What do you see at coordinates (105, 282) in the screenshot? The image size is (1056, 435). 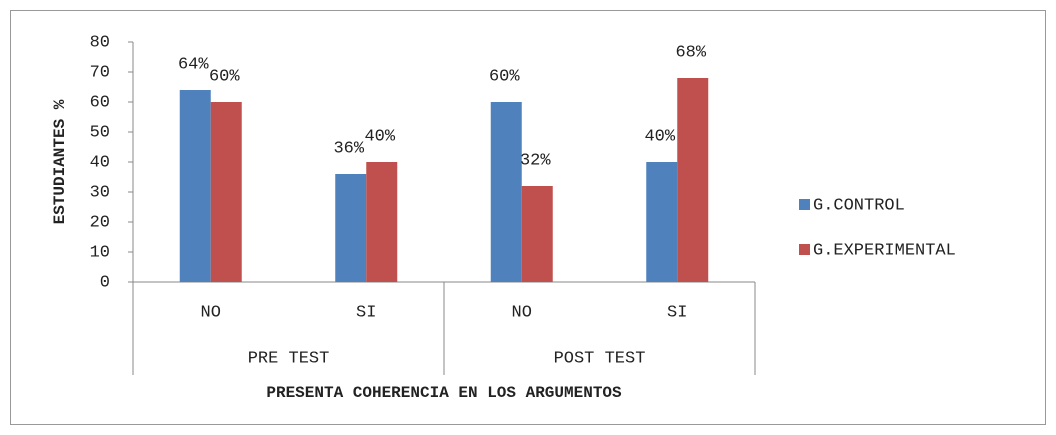 I see `y-tick-label: 0` at bounding box center [105, 282].